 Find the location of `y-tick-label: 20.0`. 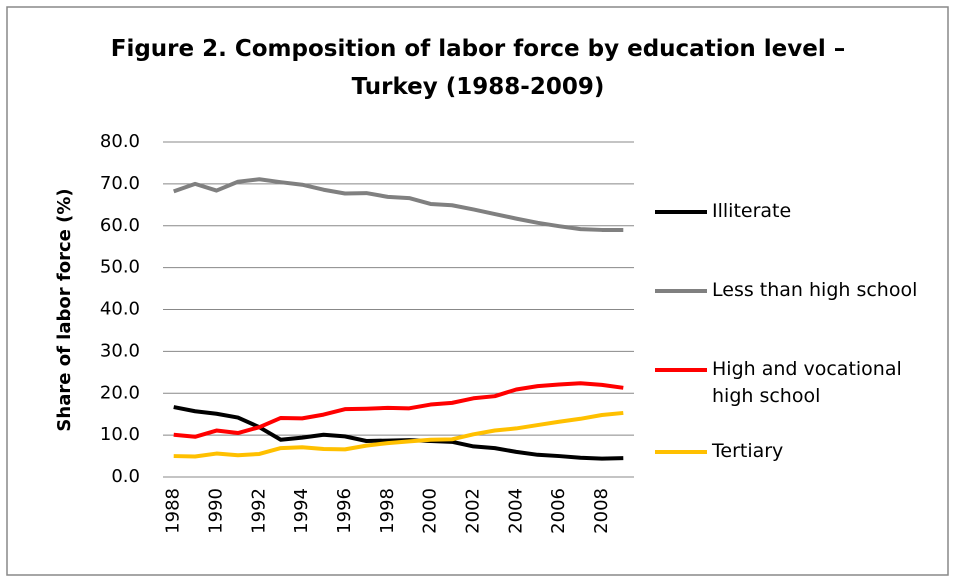

y-tick-label: 20.0 is located at coordinates (120, 392).